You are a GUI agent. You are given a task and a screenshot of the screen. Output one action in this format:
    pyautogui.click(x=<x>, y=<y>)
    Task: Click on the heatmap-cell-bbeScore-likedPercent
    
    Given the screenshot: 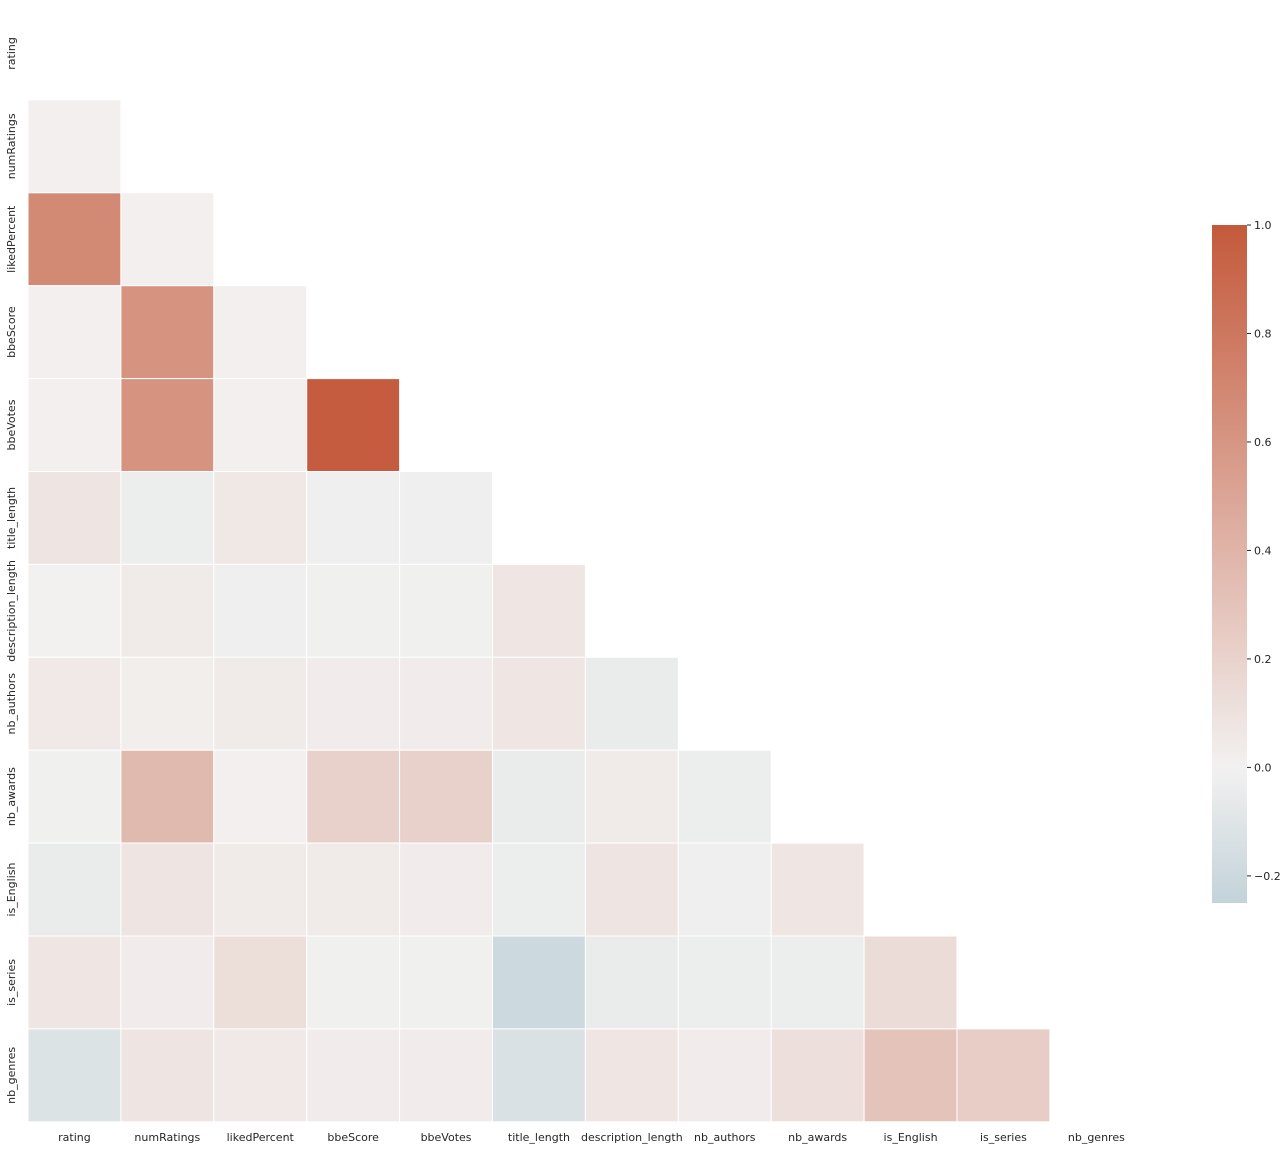 What is the action you would take?
    pyautogui.click(x=260, y=332)
    